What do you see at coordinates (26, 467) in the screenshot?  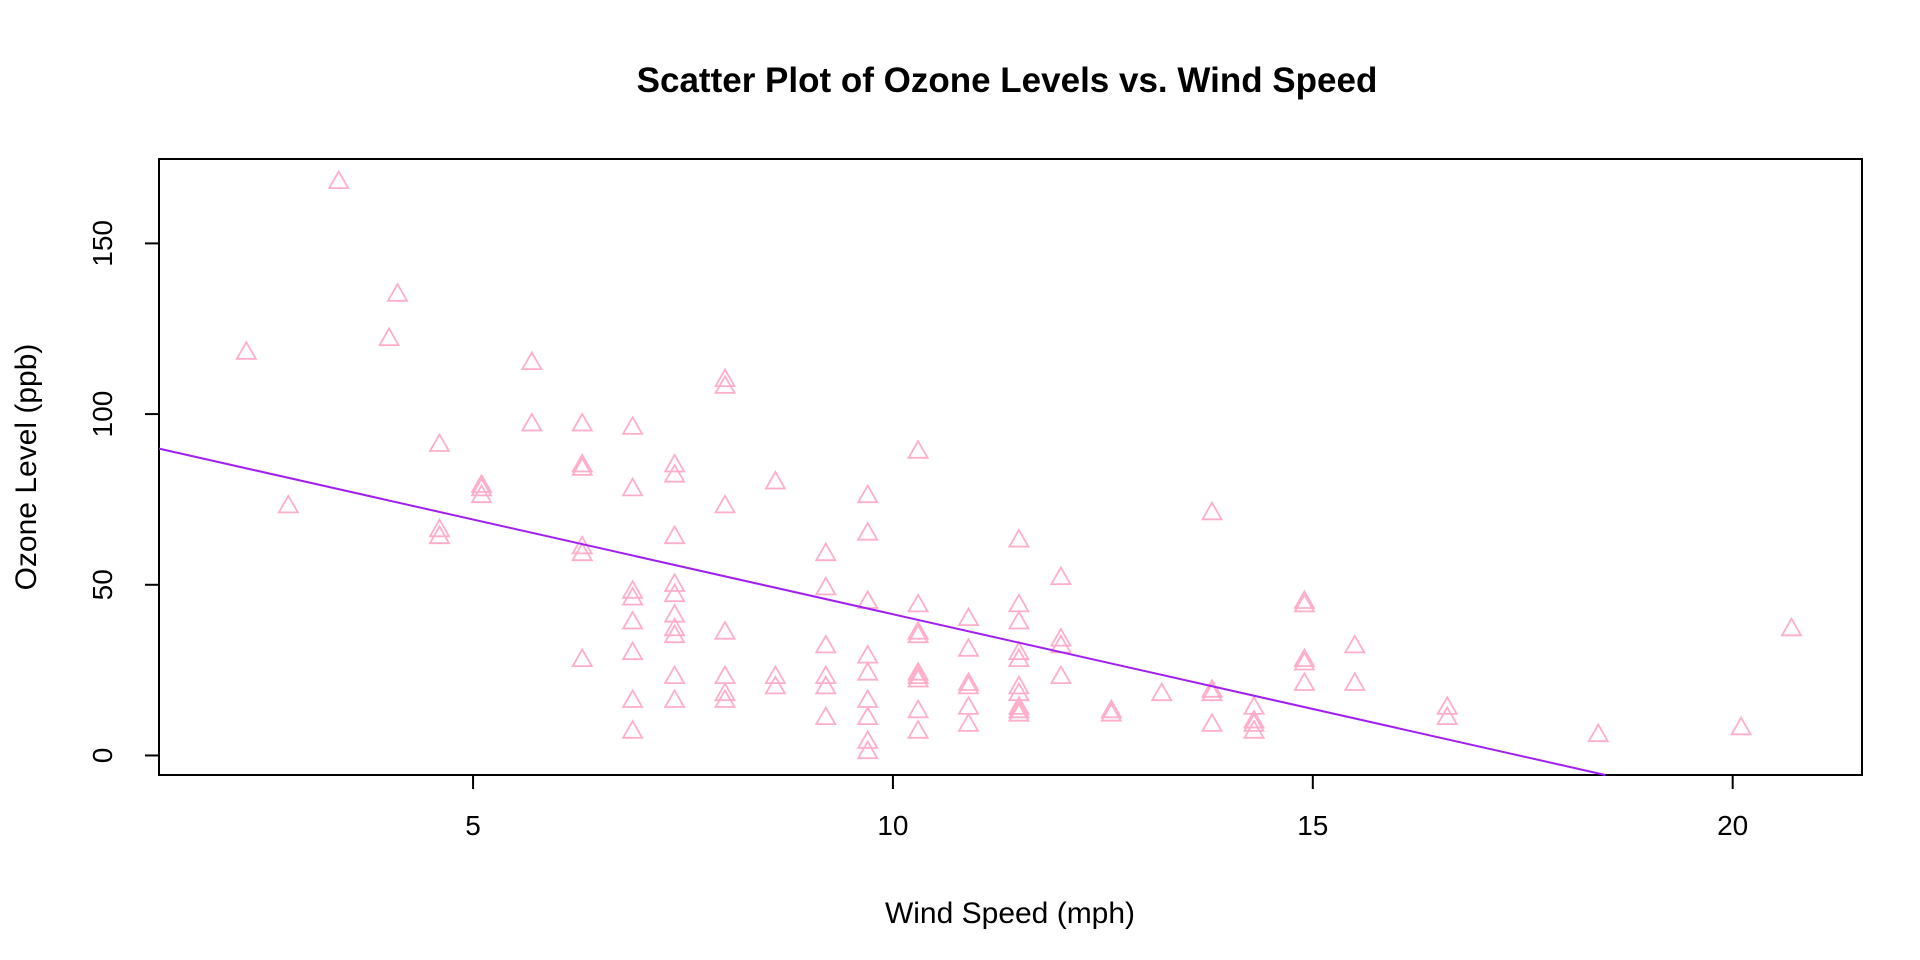 I see `y-axis-label: Ozone Level (ppb)` at bounding box center [26, 467].